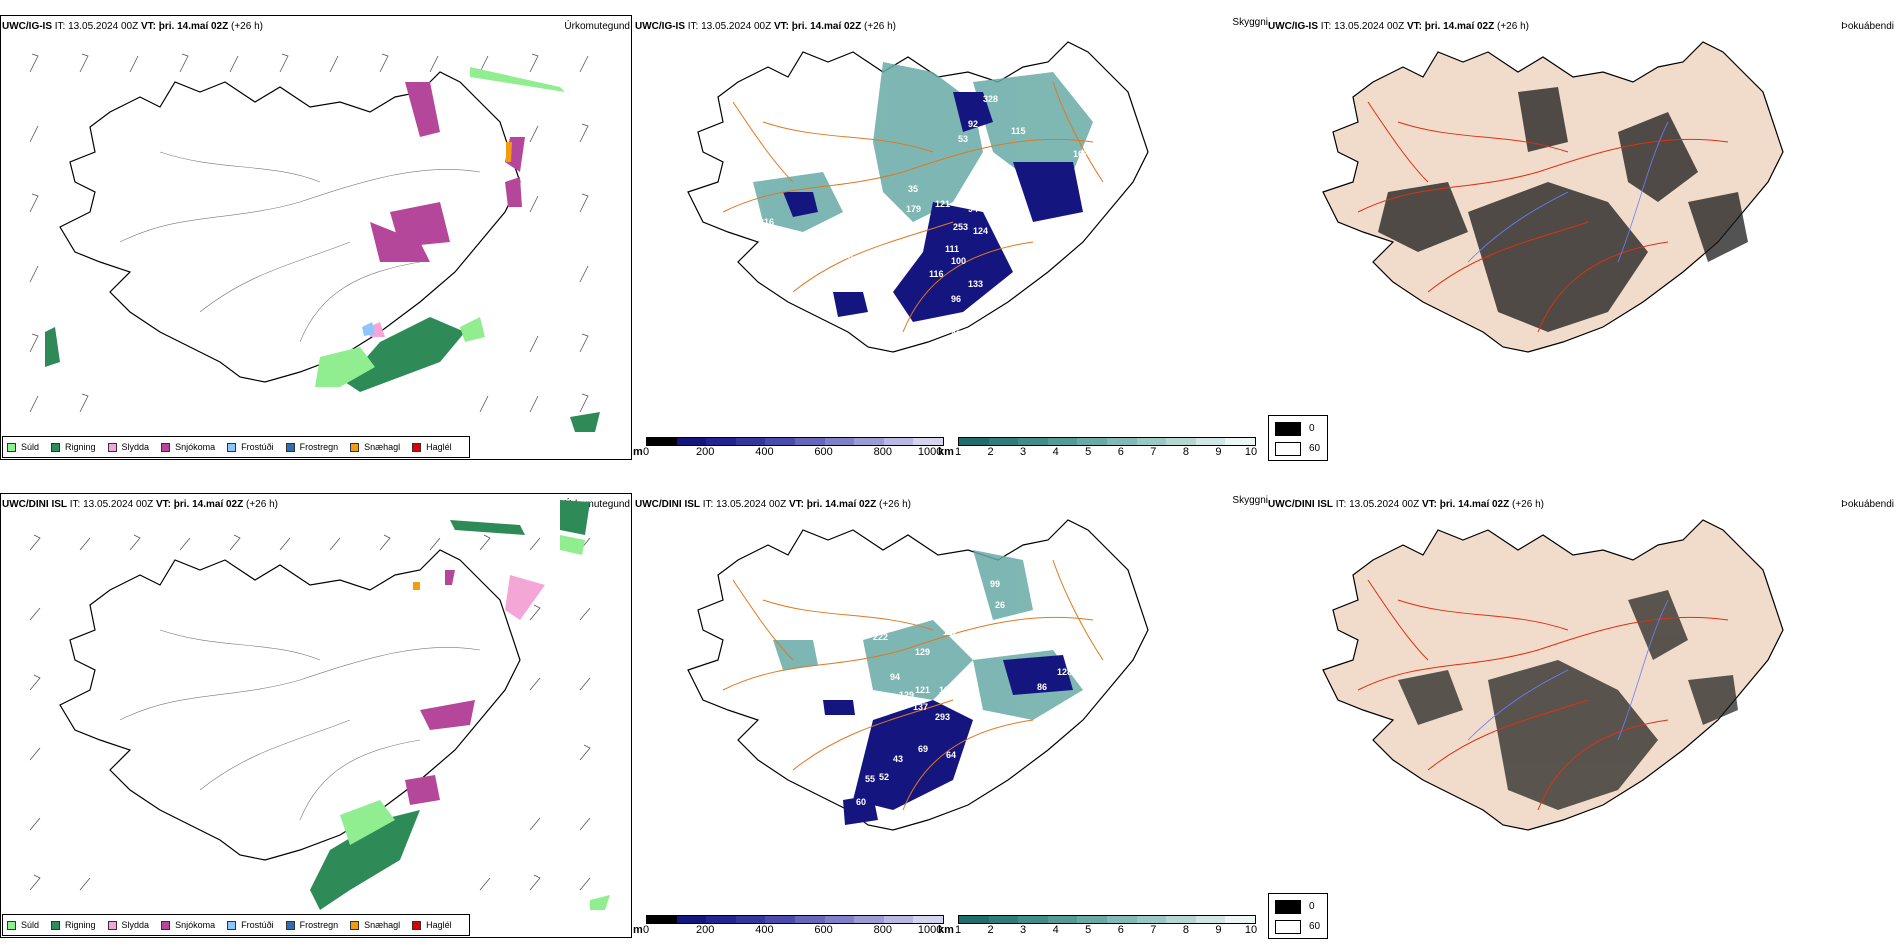  I want to click on ceiling-label: 121, so click(922, 690).